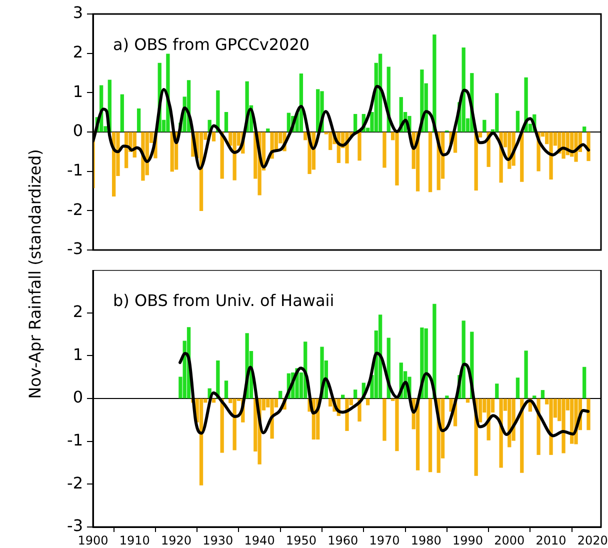 The width and height of the screenshot is (608, 548). I want to click on x-tick-label: 1940, so click(259, 540).